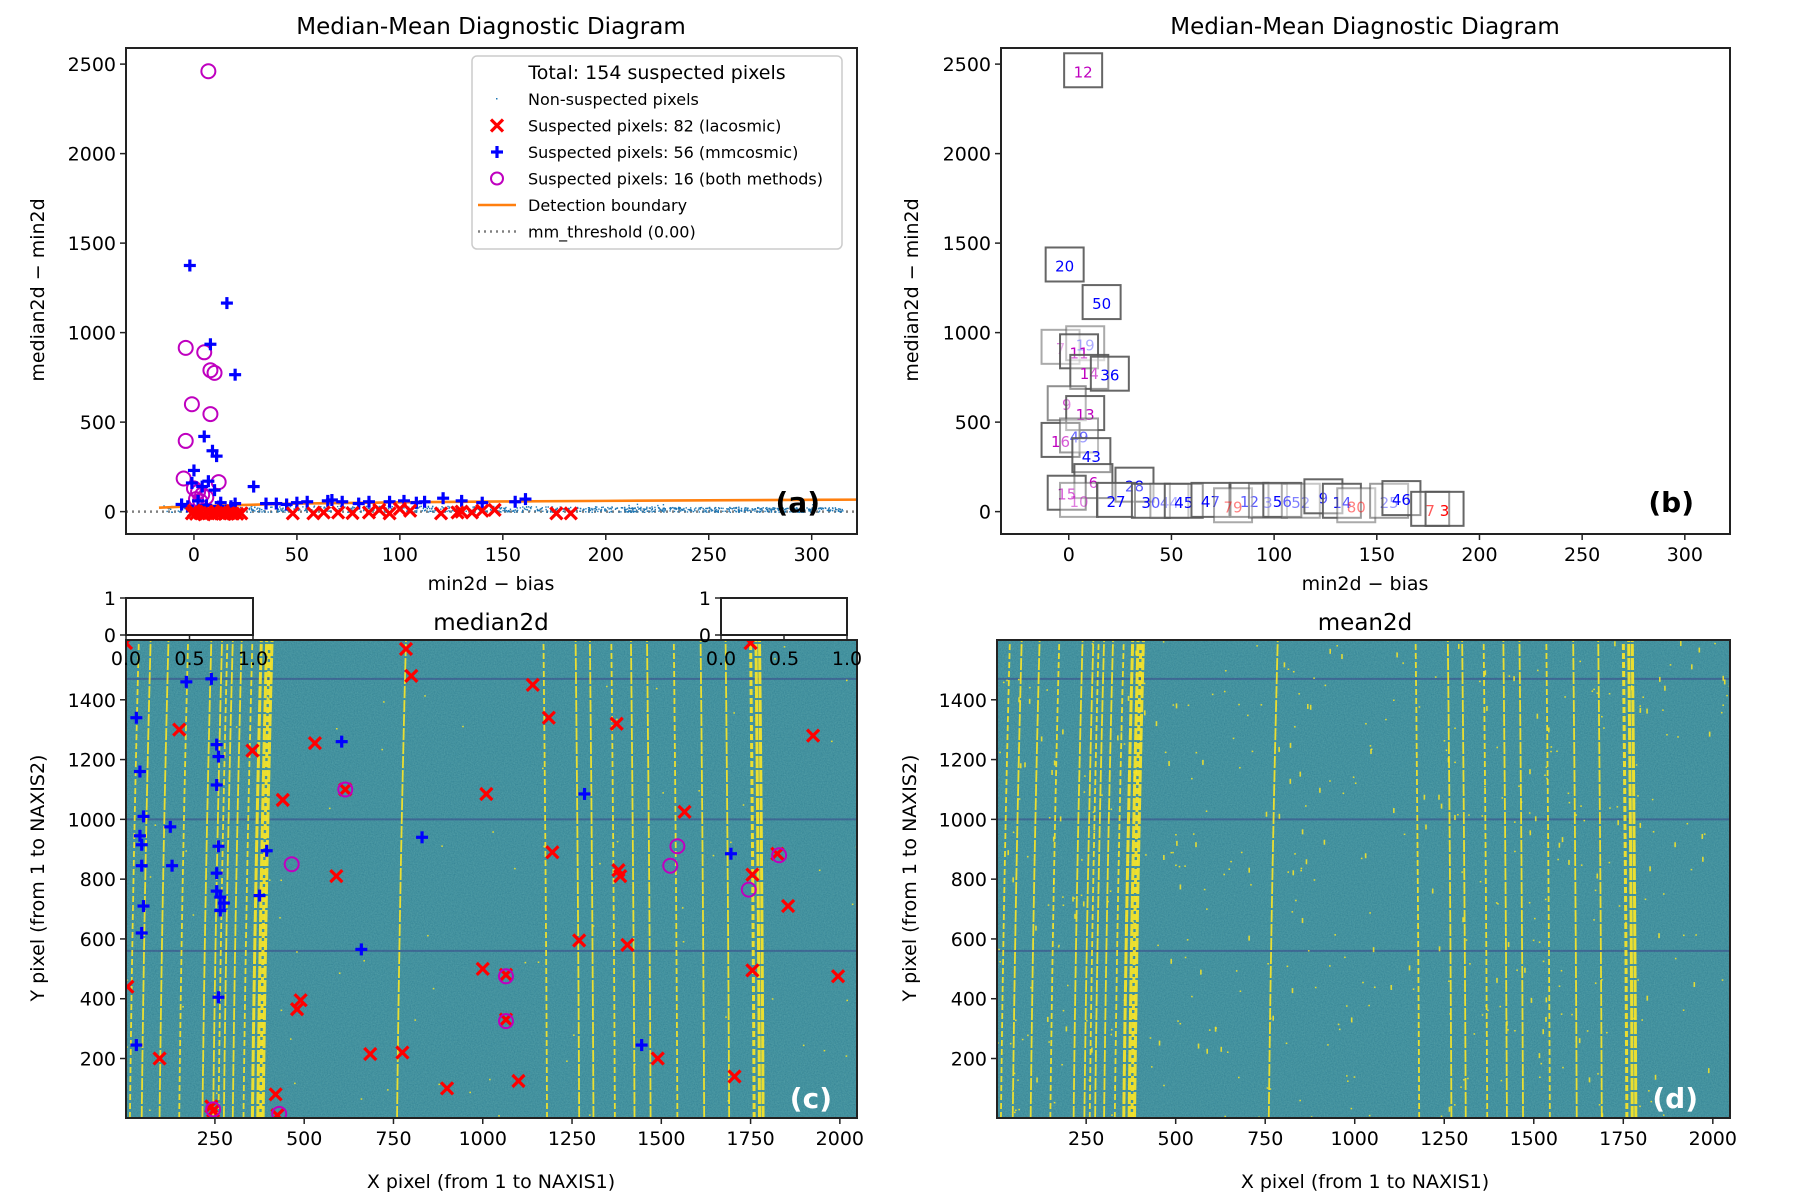 Image resolution: width=1800 pixels, height=1200 pixels. Describe the element at coordinates (627, 945) in the screenshot. I see `lacosmic-marker` at that location.